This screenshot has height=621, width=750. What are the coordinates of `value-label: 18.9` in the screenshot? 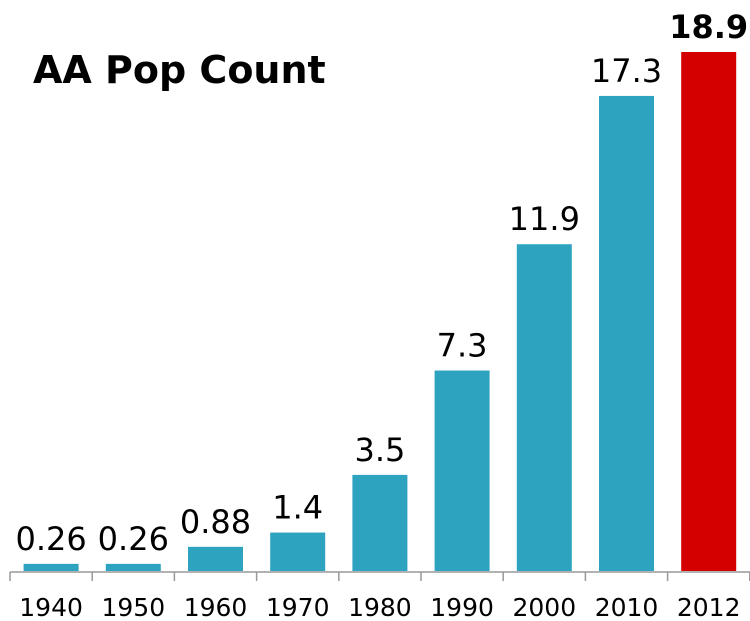 It's located at (708, 27).